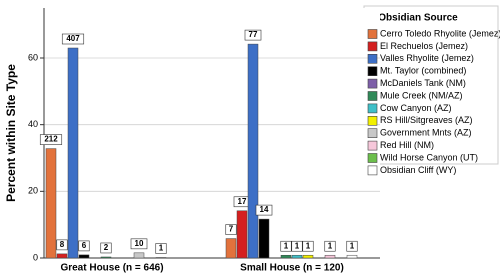 The height and width of the screenshot is (279, 500). What do you see at coordinates (242, 201) in the screenshot?
I see `data-label: 17` at bounding box center [242, 201].